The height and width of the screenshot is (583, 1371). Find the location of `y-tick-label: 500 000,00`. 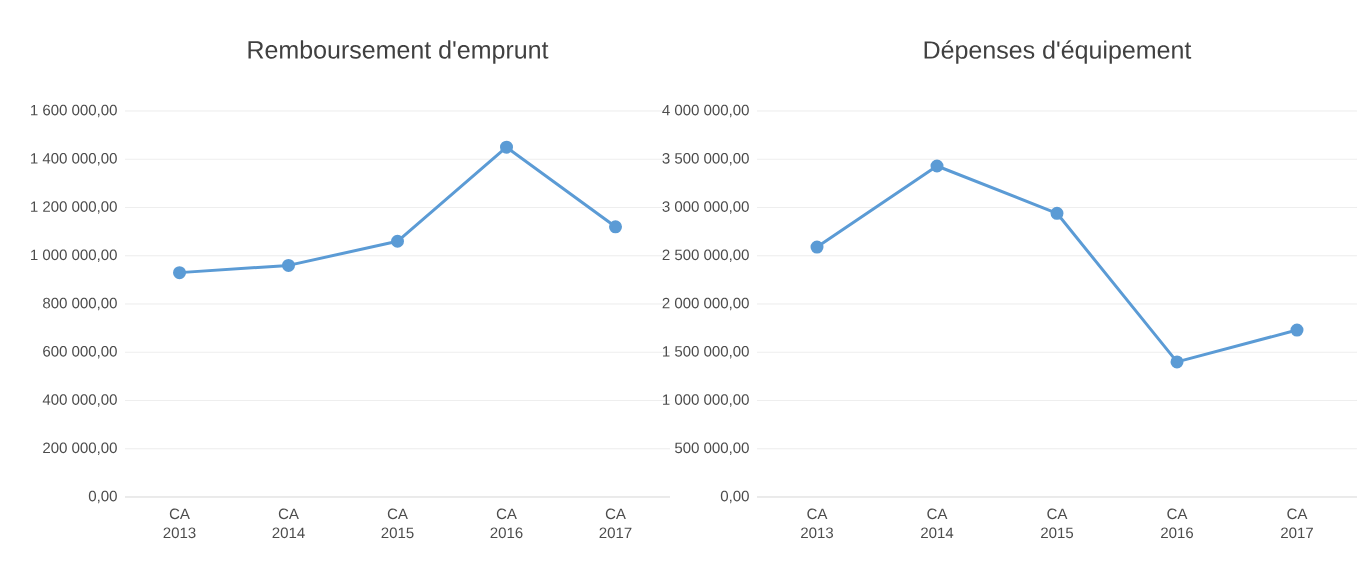

y-tick-label: 500 000,00 is located at coordinates (712, 448).